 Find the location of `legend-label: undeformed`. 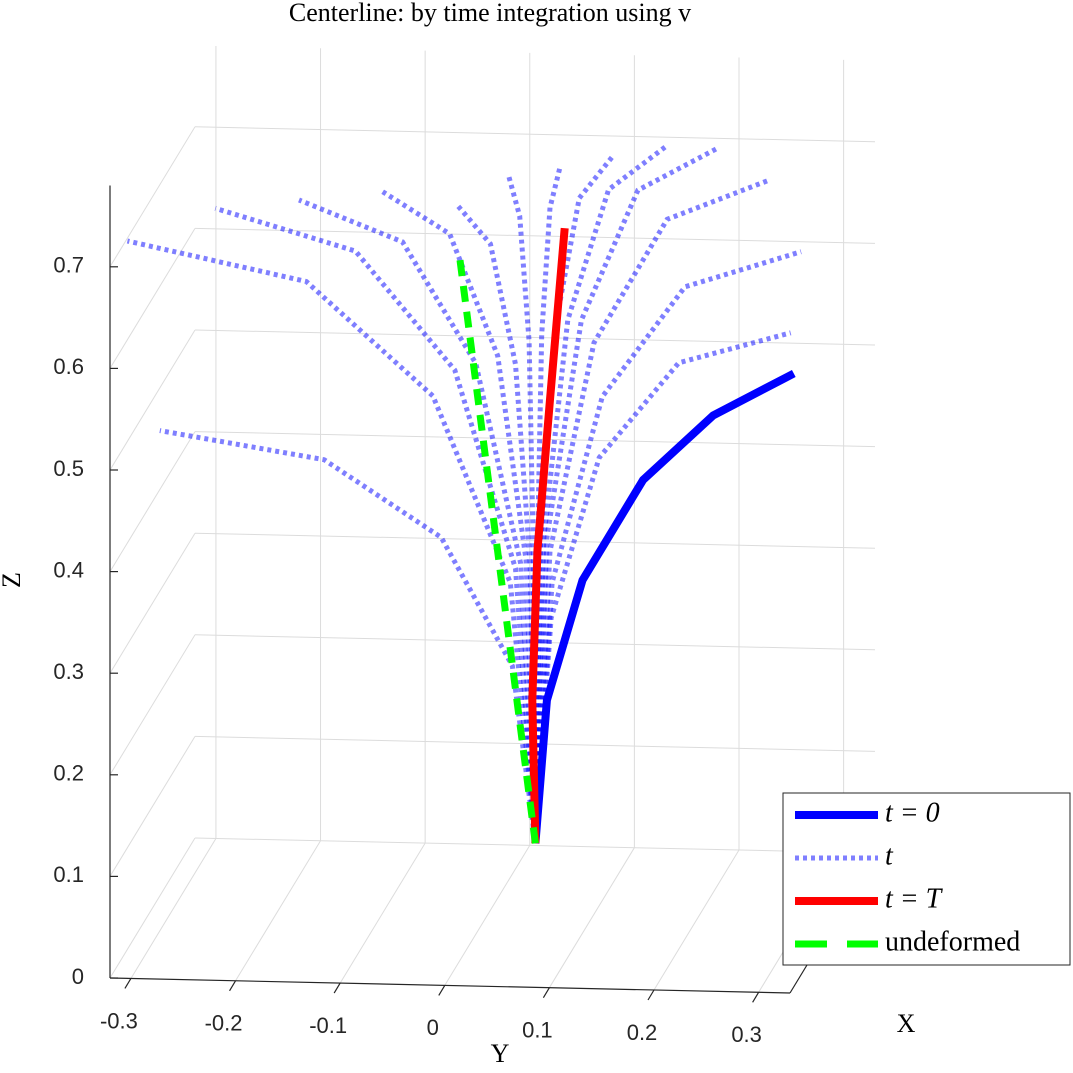

legend-label: undeformed is located at coordinates (952, 941).